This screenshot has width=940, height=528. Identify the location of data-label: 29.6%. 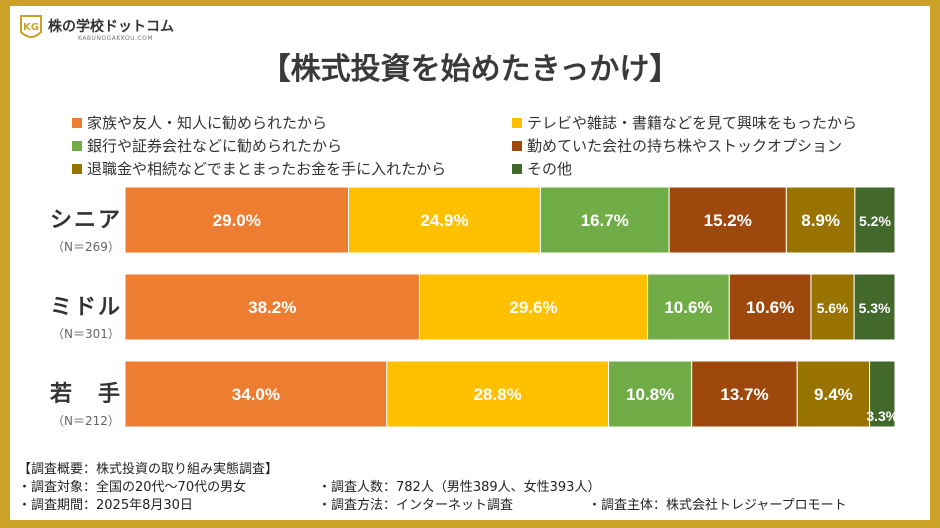
(533, 307).